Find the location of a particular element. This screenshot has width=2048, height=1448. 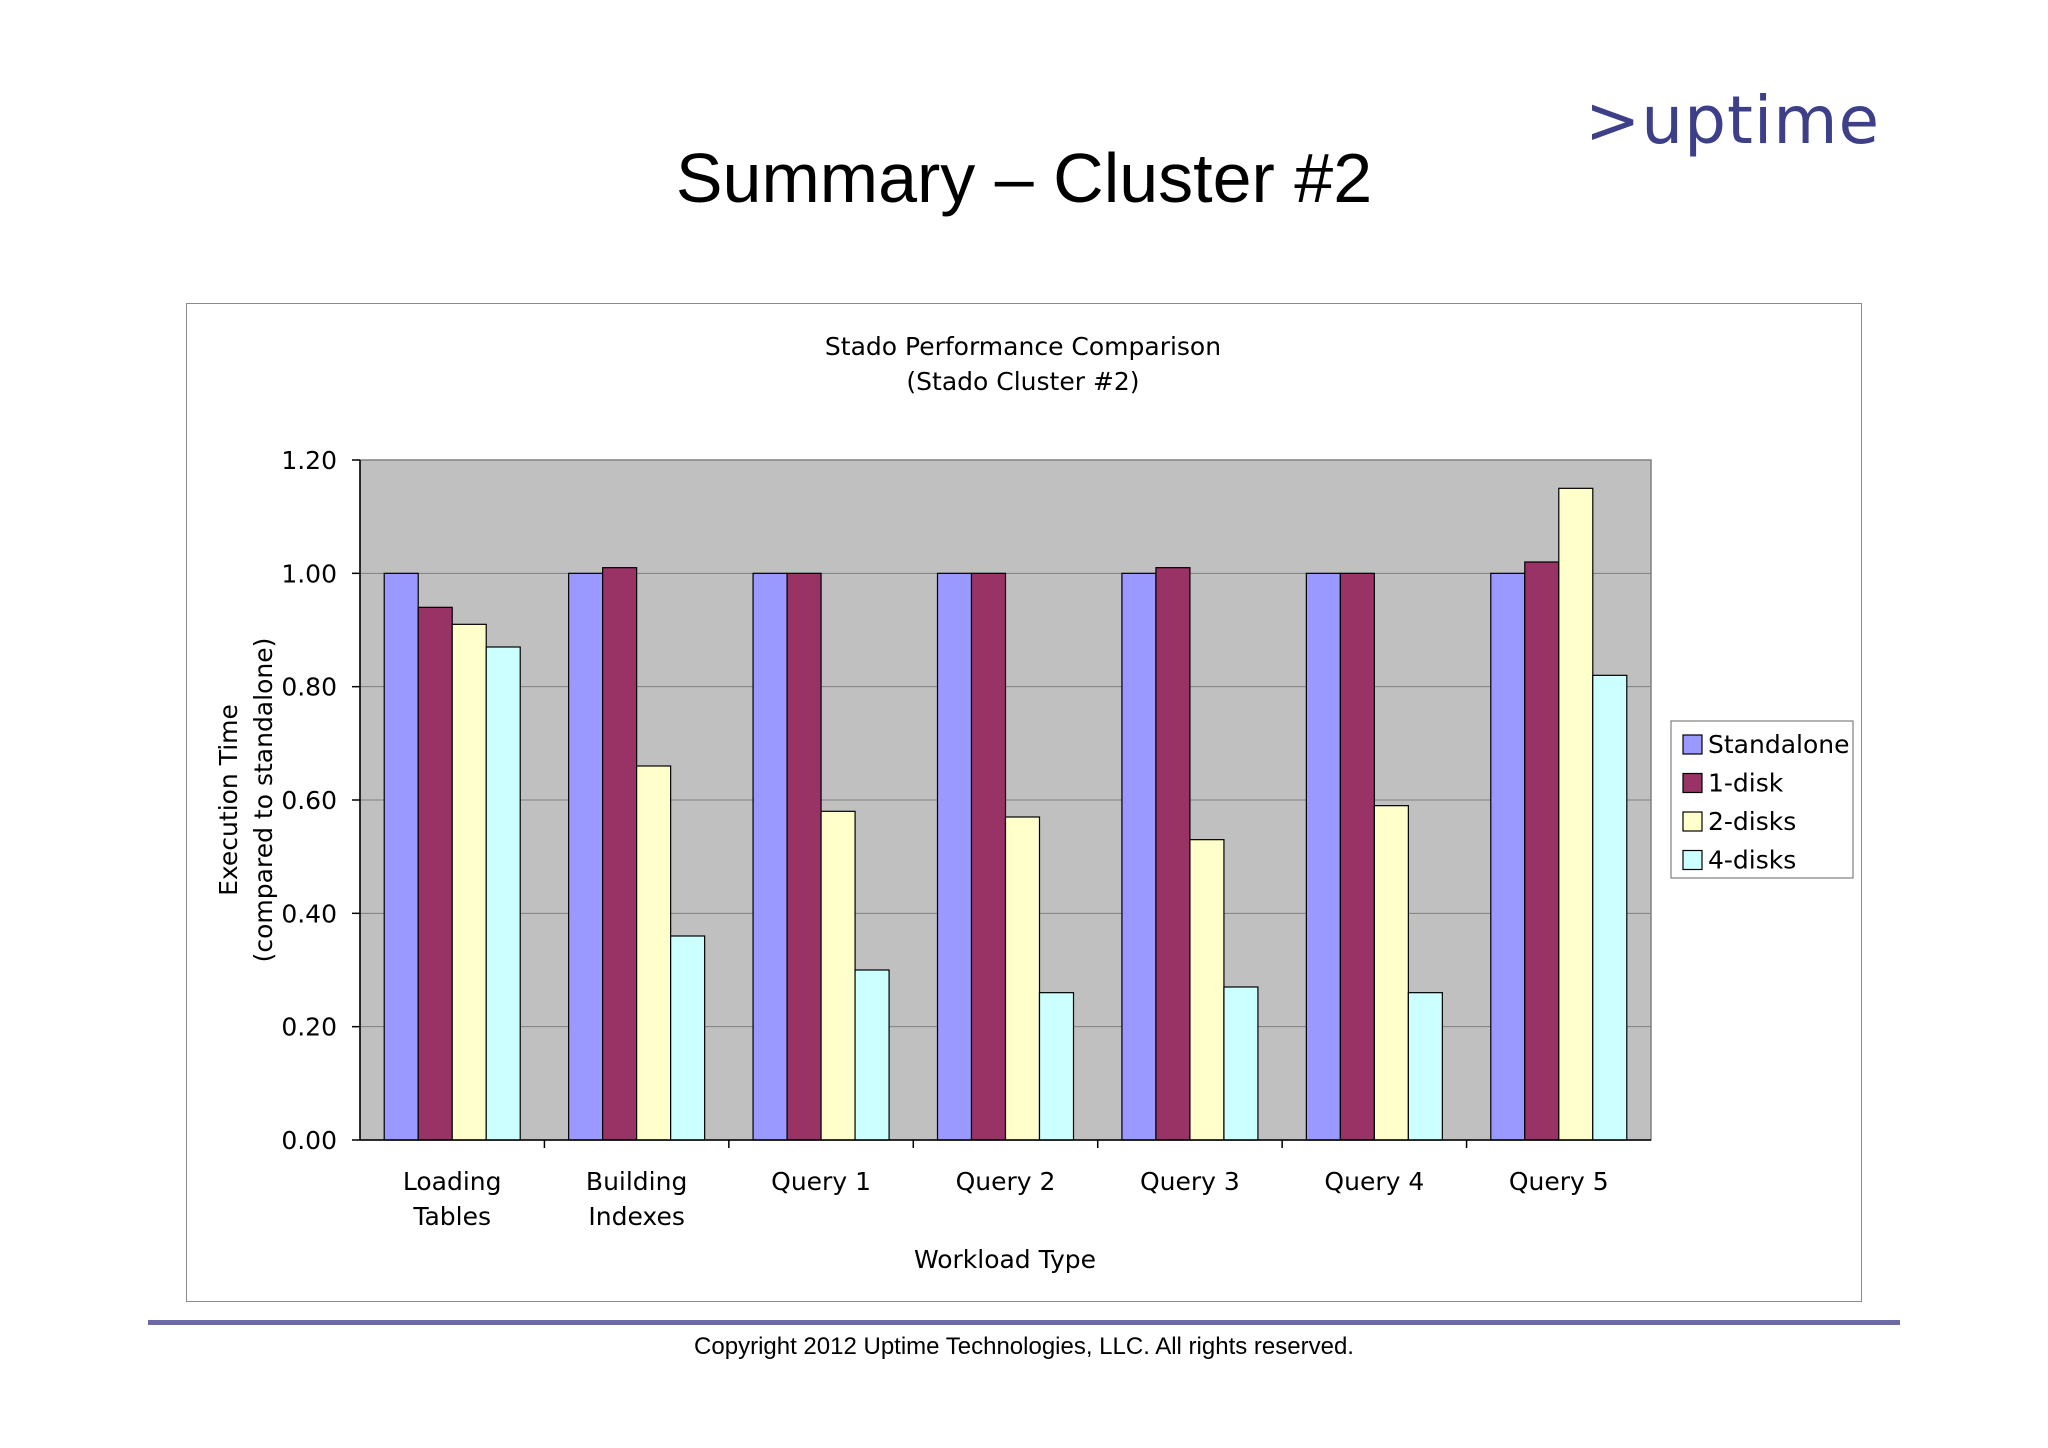

y-axis-label-line1: Execution Time is located at coordinates (228, 800).